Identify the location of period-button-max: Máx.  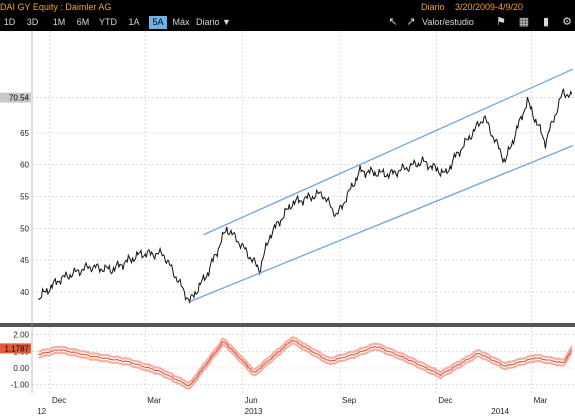
(181, 22).